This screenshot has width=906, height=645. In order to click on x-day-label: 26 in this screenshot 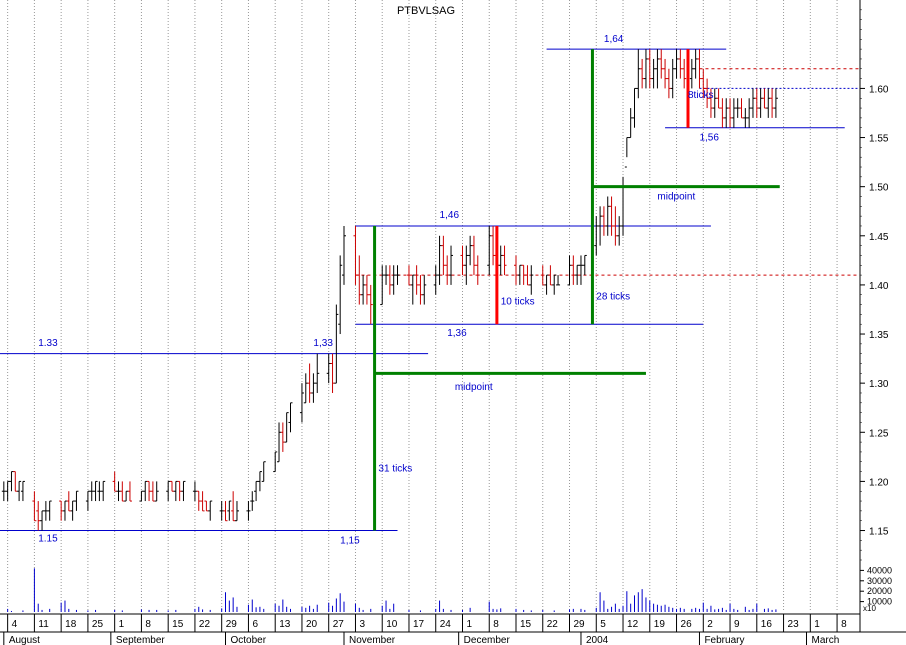, I will do `click(687, 624)`.